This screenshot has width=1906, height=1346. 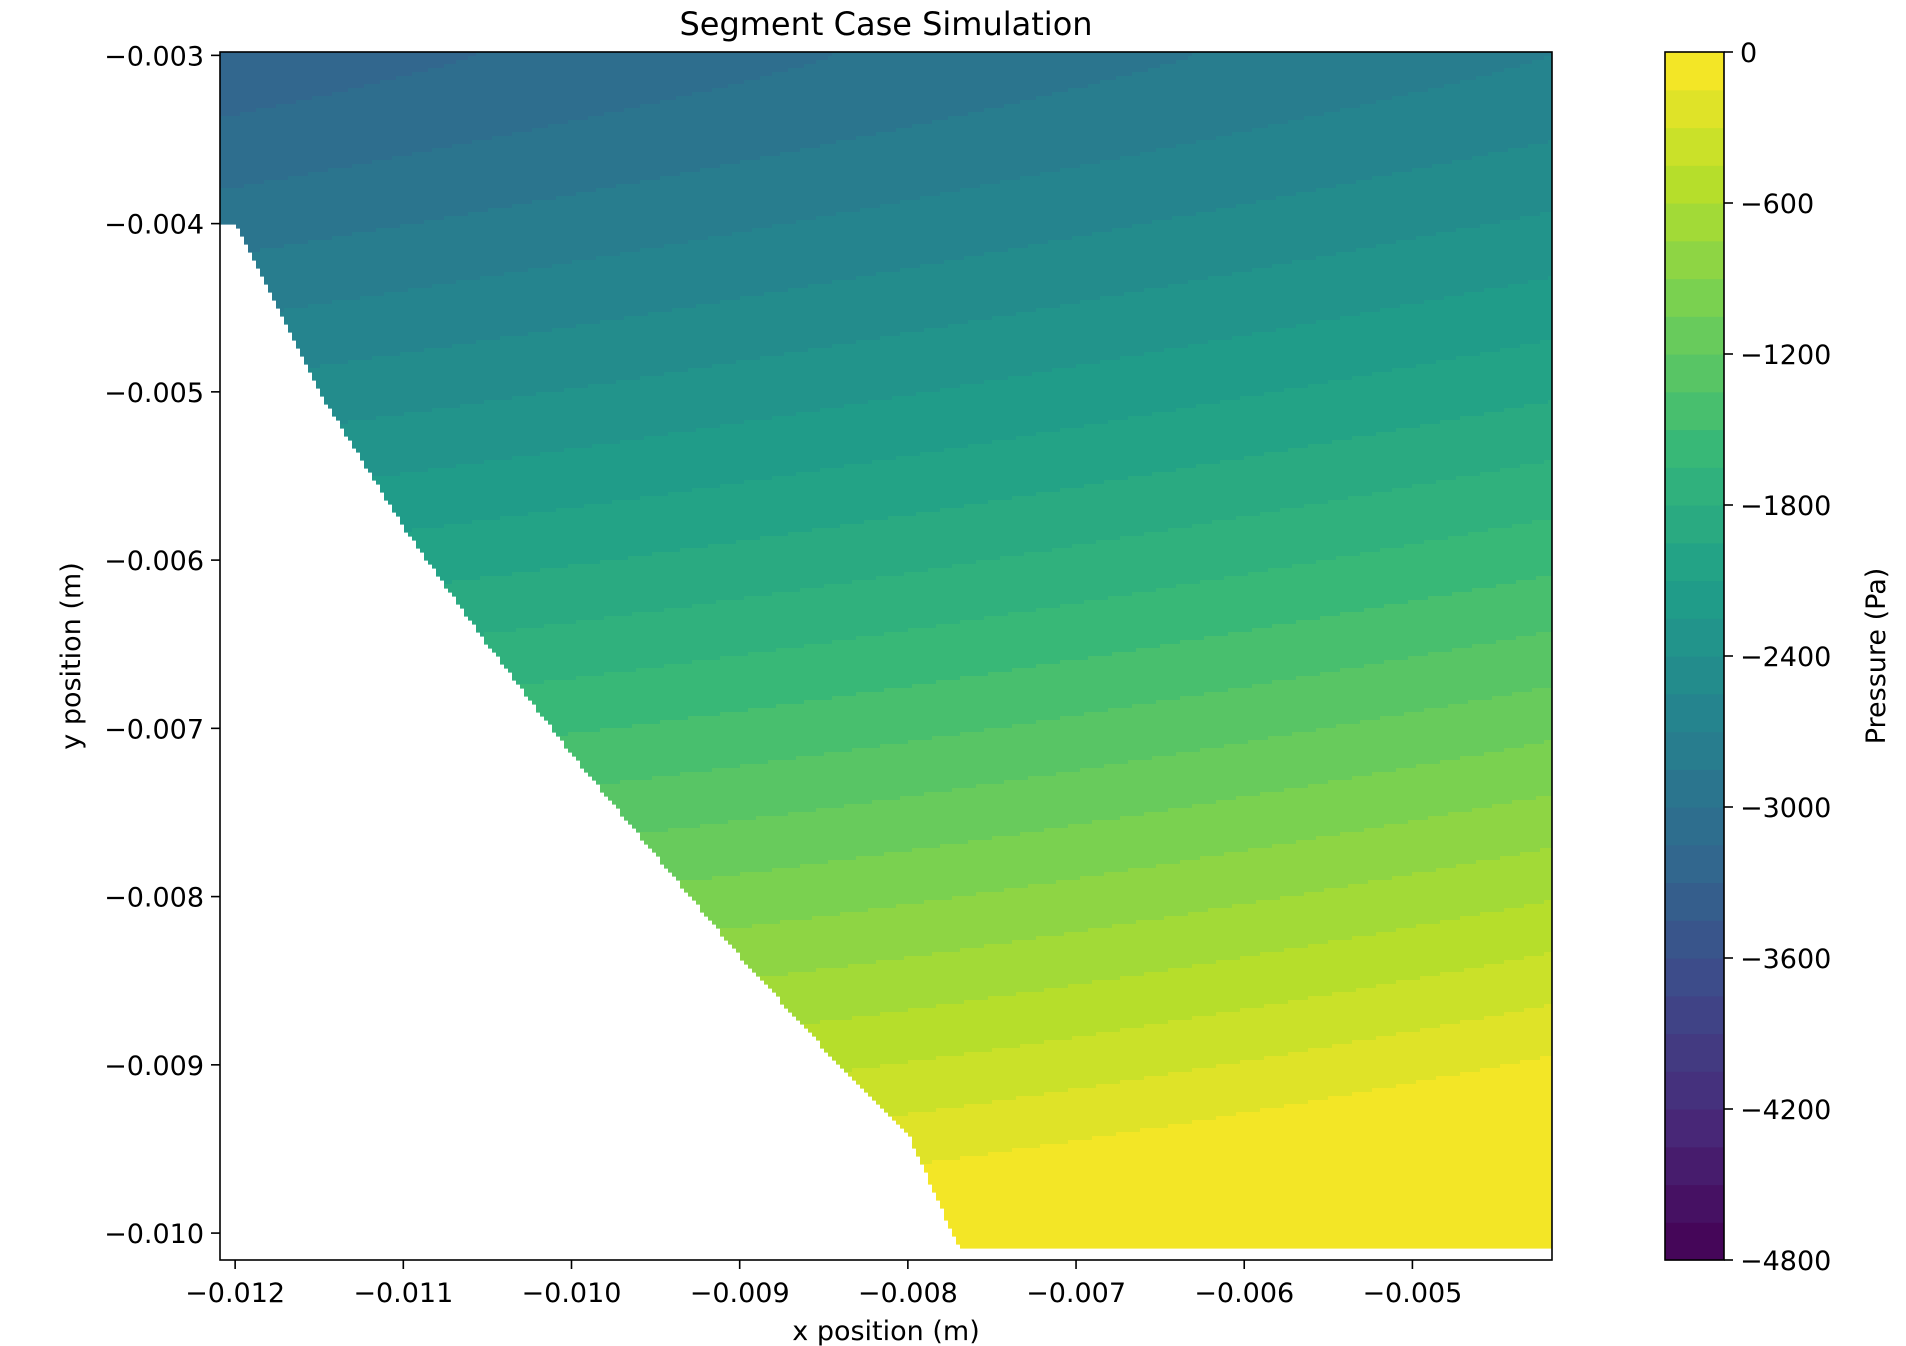 What do you see at coordinates (1785, 1110) in the screenshot?
I see `colorbar-tick-label: −4200` at bounding box center [1785, 1110].